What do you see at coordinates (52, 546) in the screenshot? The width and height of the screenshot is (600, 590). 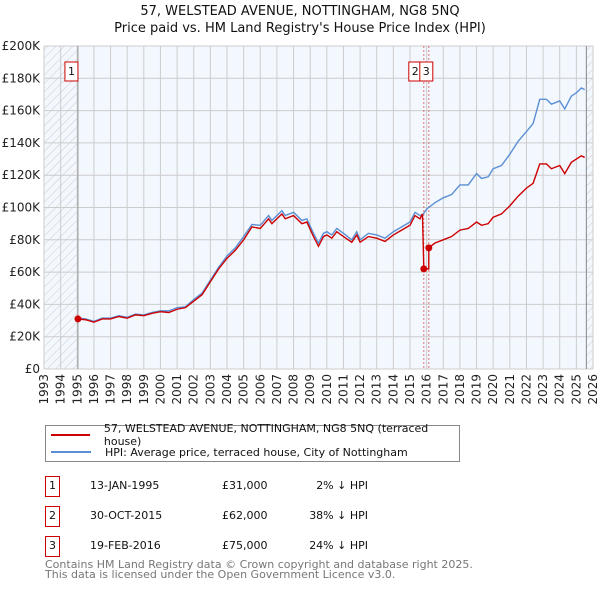 I see `sale-3-badge: 3` at bounding box center [52, 546].